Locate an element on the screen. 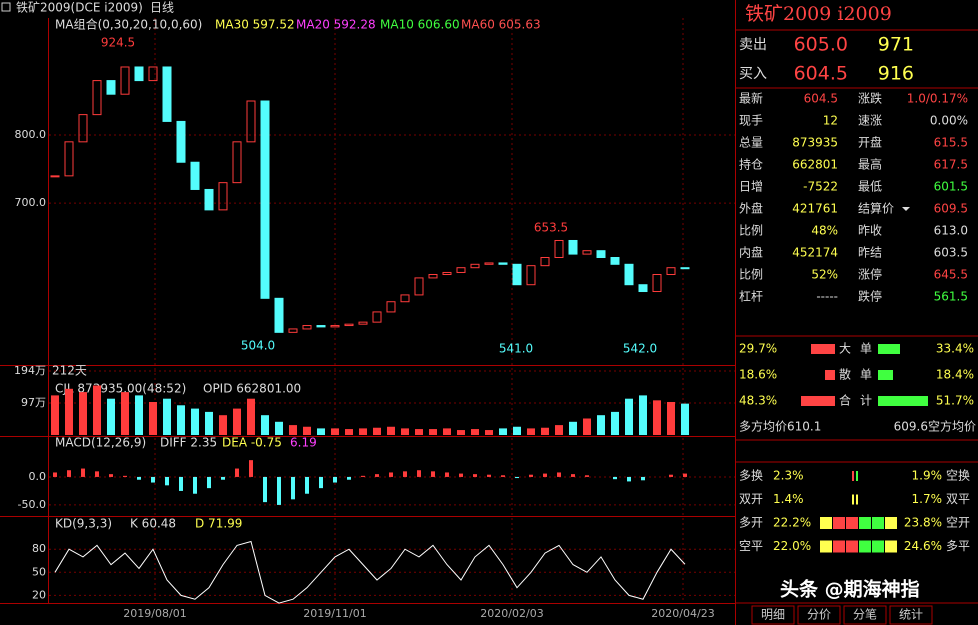 This screenshot has width=978, height=625. legend-entry: MA10 606.60 is located at coordinates (420, 25).